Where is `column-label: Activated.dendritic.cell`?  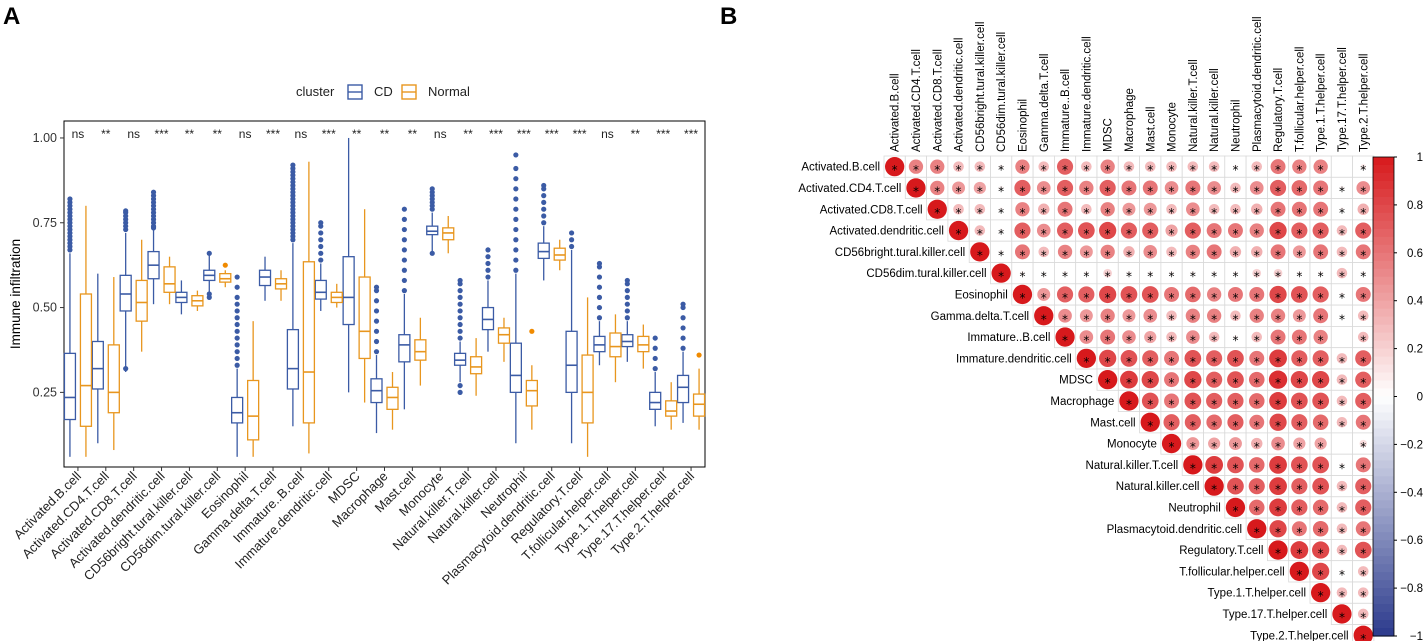 column-label: Activated.dendritic.cell is located at coordinates (960, 95).